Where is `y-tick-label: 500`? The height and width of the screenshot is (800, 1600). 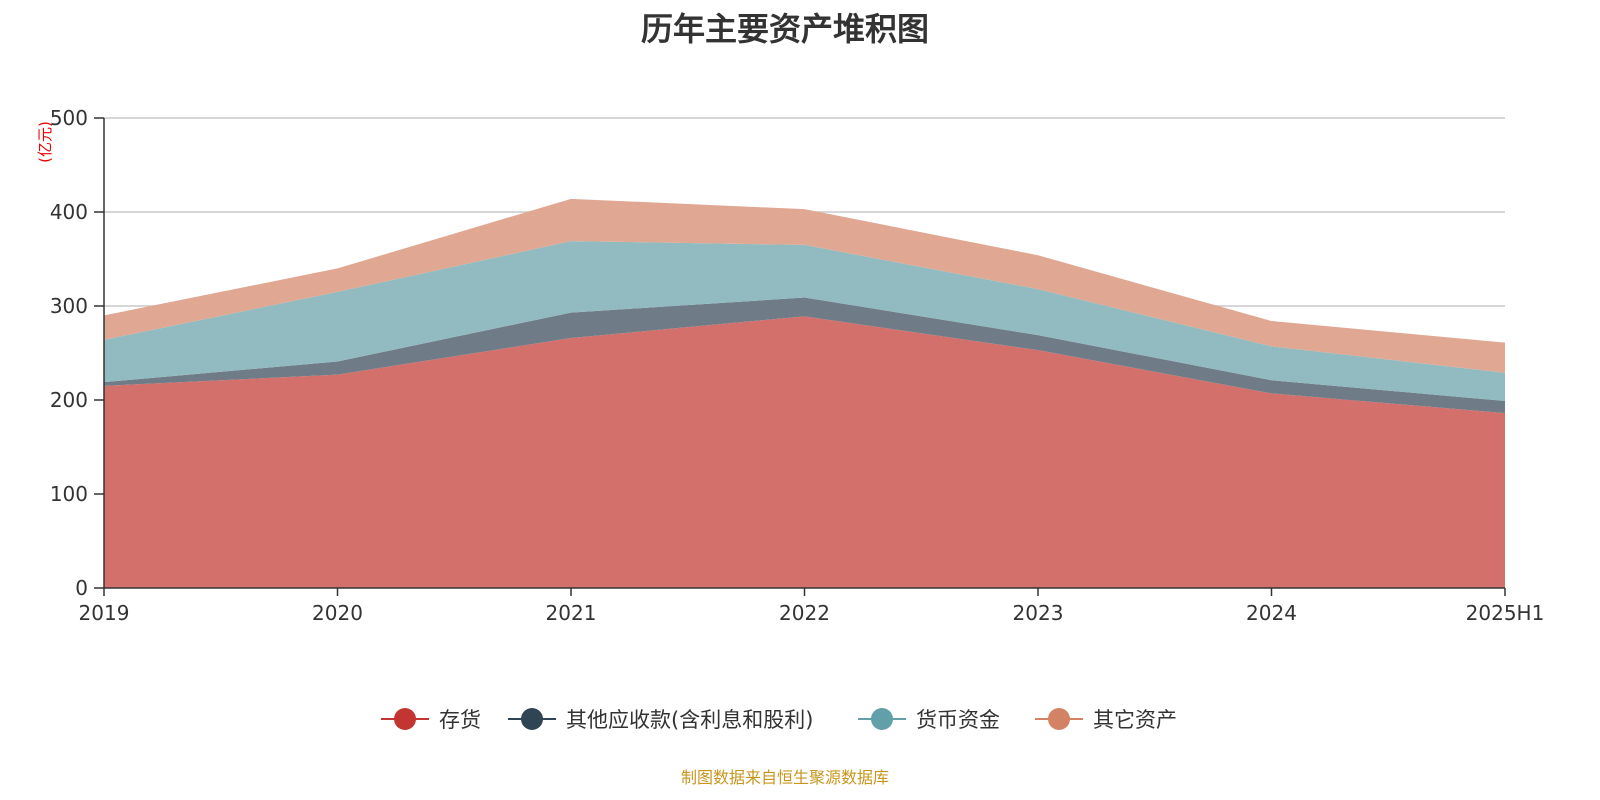
y-tick-label: 500 is located at coordinates (69, 118).